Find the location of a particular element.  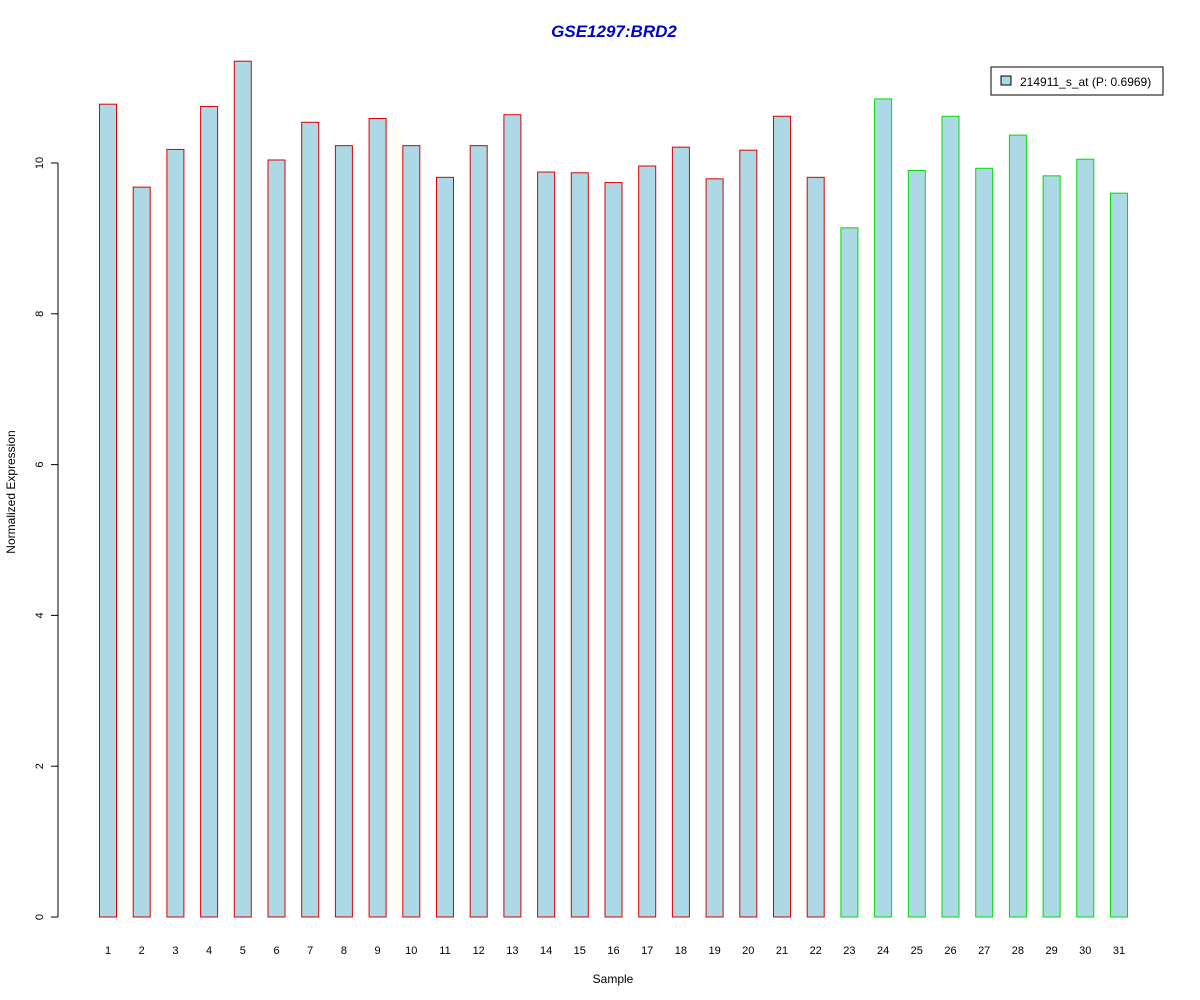

y-axis-label: Normalized Expression is located at coordinates (11, 491).